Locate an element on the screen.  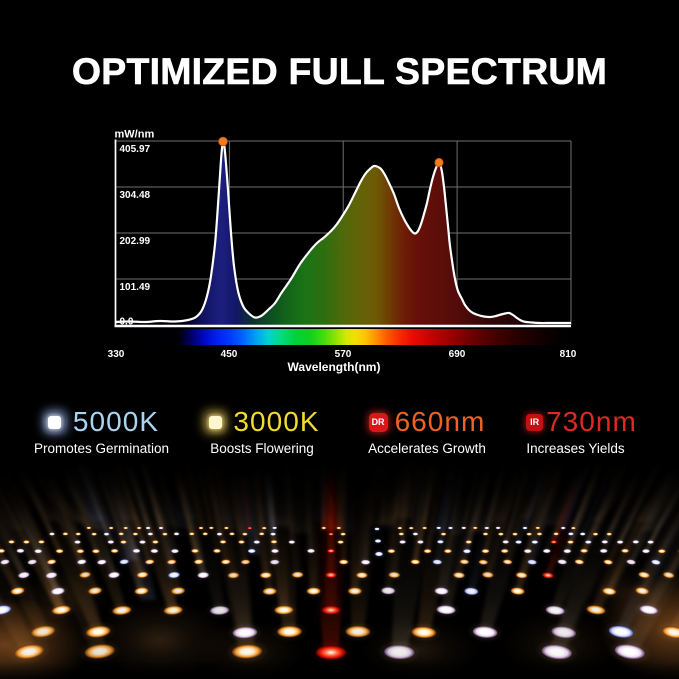
svg-text: 101.49 is located at coordinates (135, 287).